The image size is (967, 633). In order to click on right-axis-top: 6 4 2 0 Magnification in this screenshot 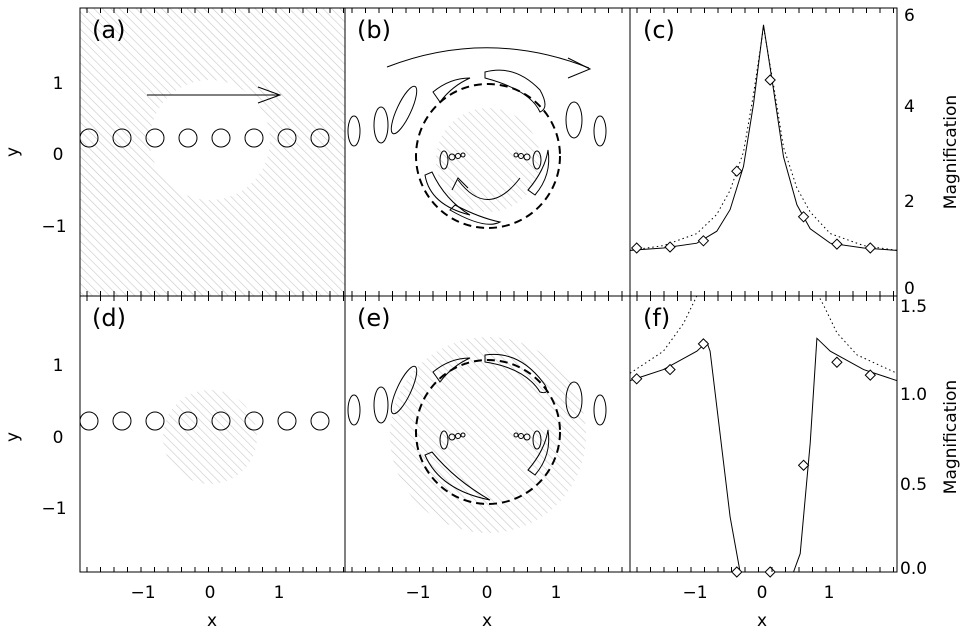, I will do `click(932, 152)`.